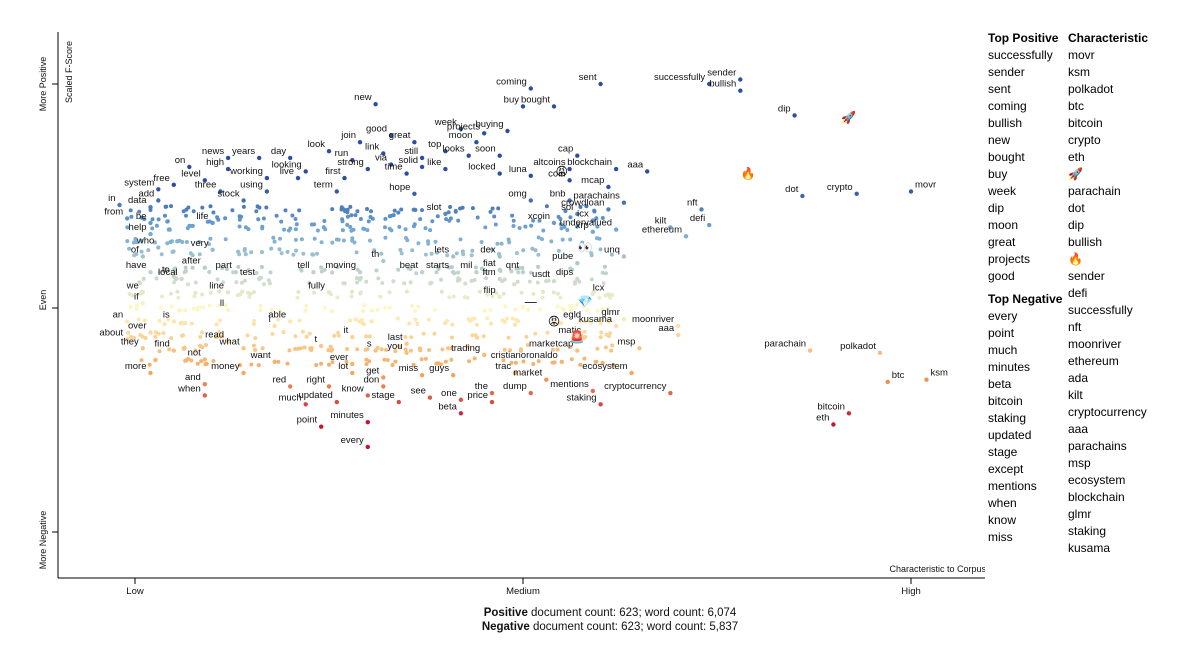 This screenshot has height=650, width=1200. Describe the element at coordinates (290, 321) in the screenshot. I see `point-able` at that location.